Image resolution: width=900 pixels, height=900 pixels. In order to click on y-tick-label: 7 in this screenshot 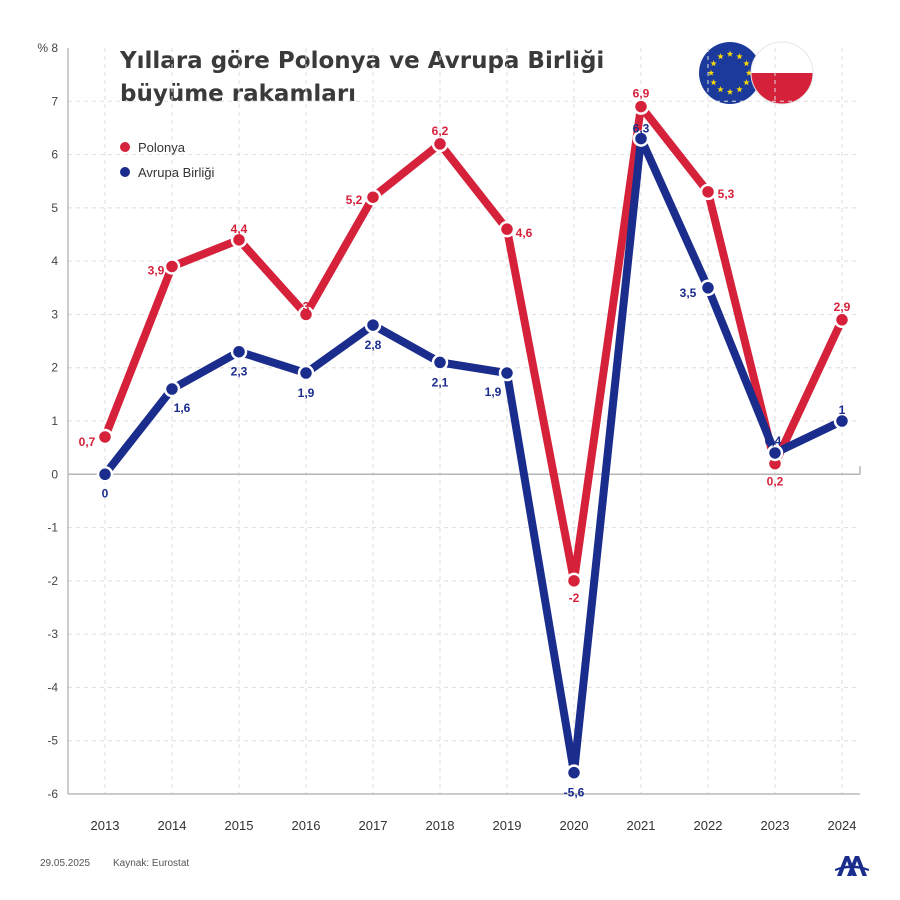, I will do `click(54, 101)`.